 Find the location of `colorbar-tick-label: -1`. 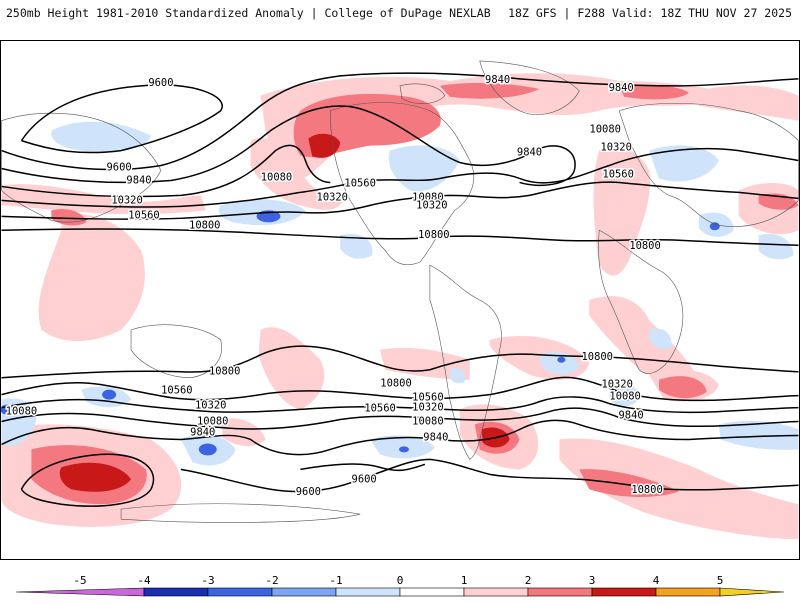

colorbar-tick-label: -1 is located at coordinates (335, 580).